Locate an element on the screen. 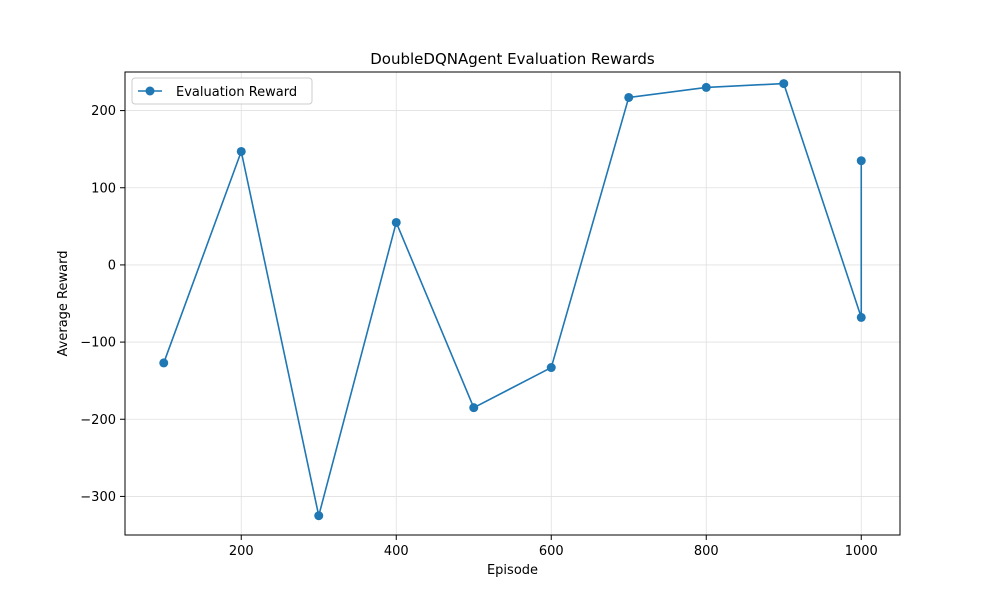  y-tick-label: −100 is located at coordinates (98, 343).